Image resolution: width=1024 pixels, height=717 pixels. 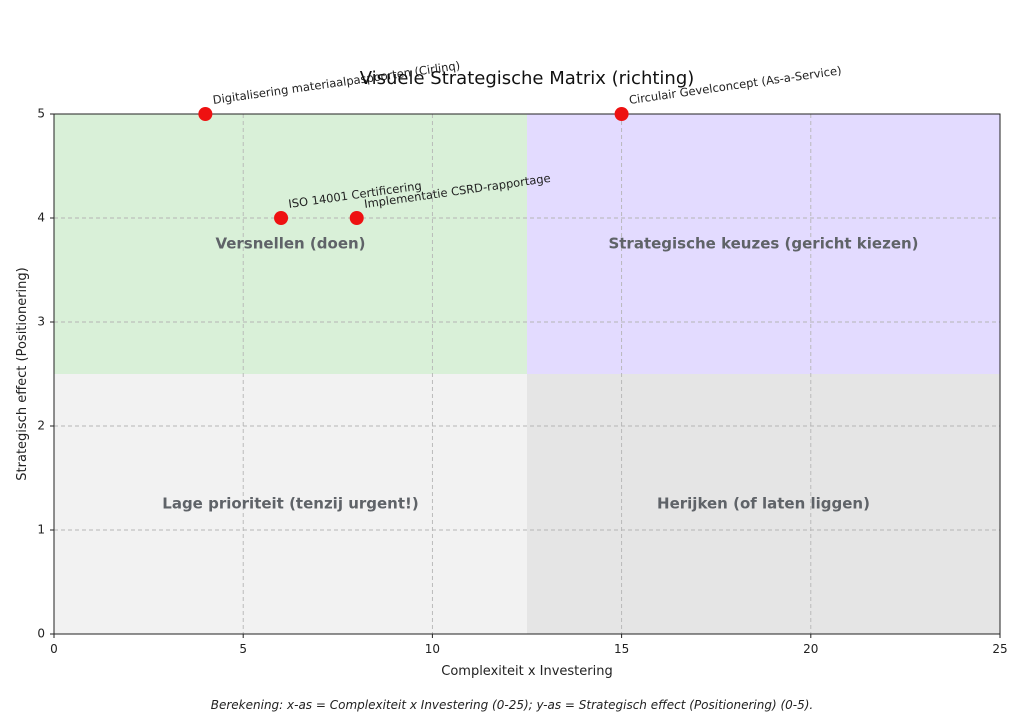 I want to click on quadrant-label-top-left: Versnellen (doen), so click(x=290, y=244).